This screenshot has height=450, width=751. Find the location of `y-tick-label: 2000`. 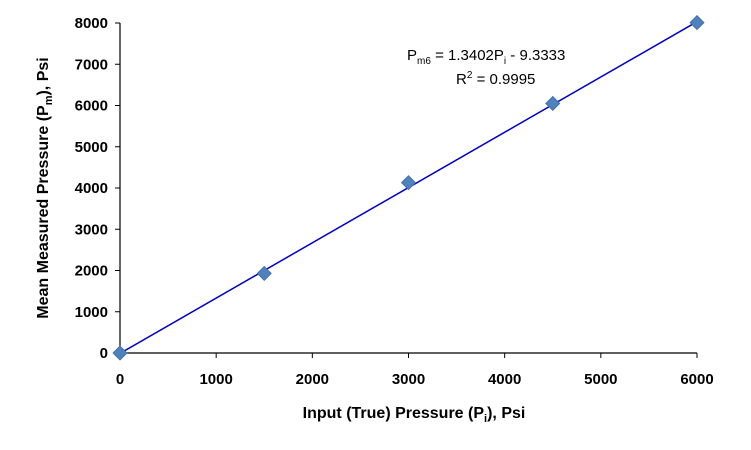

y-tick-label: 2000 is located at coordinates (91, 271).